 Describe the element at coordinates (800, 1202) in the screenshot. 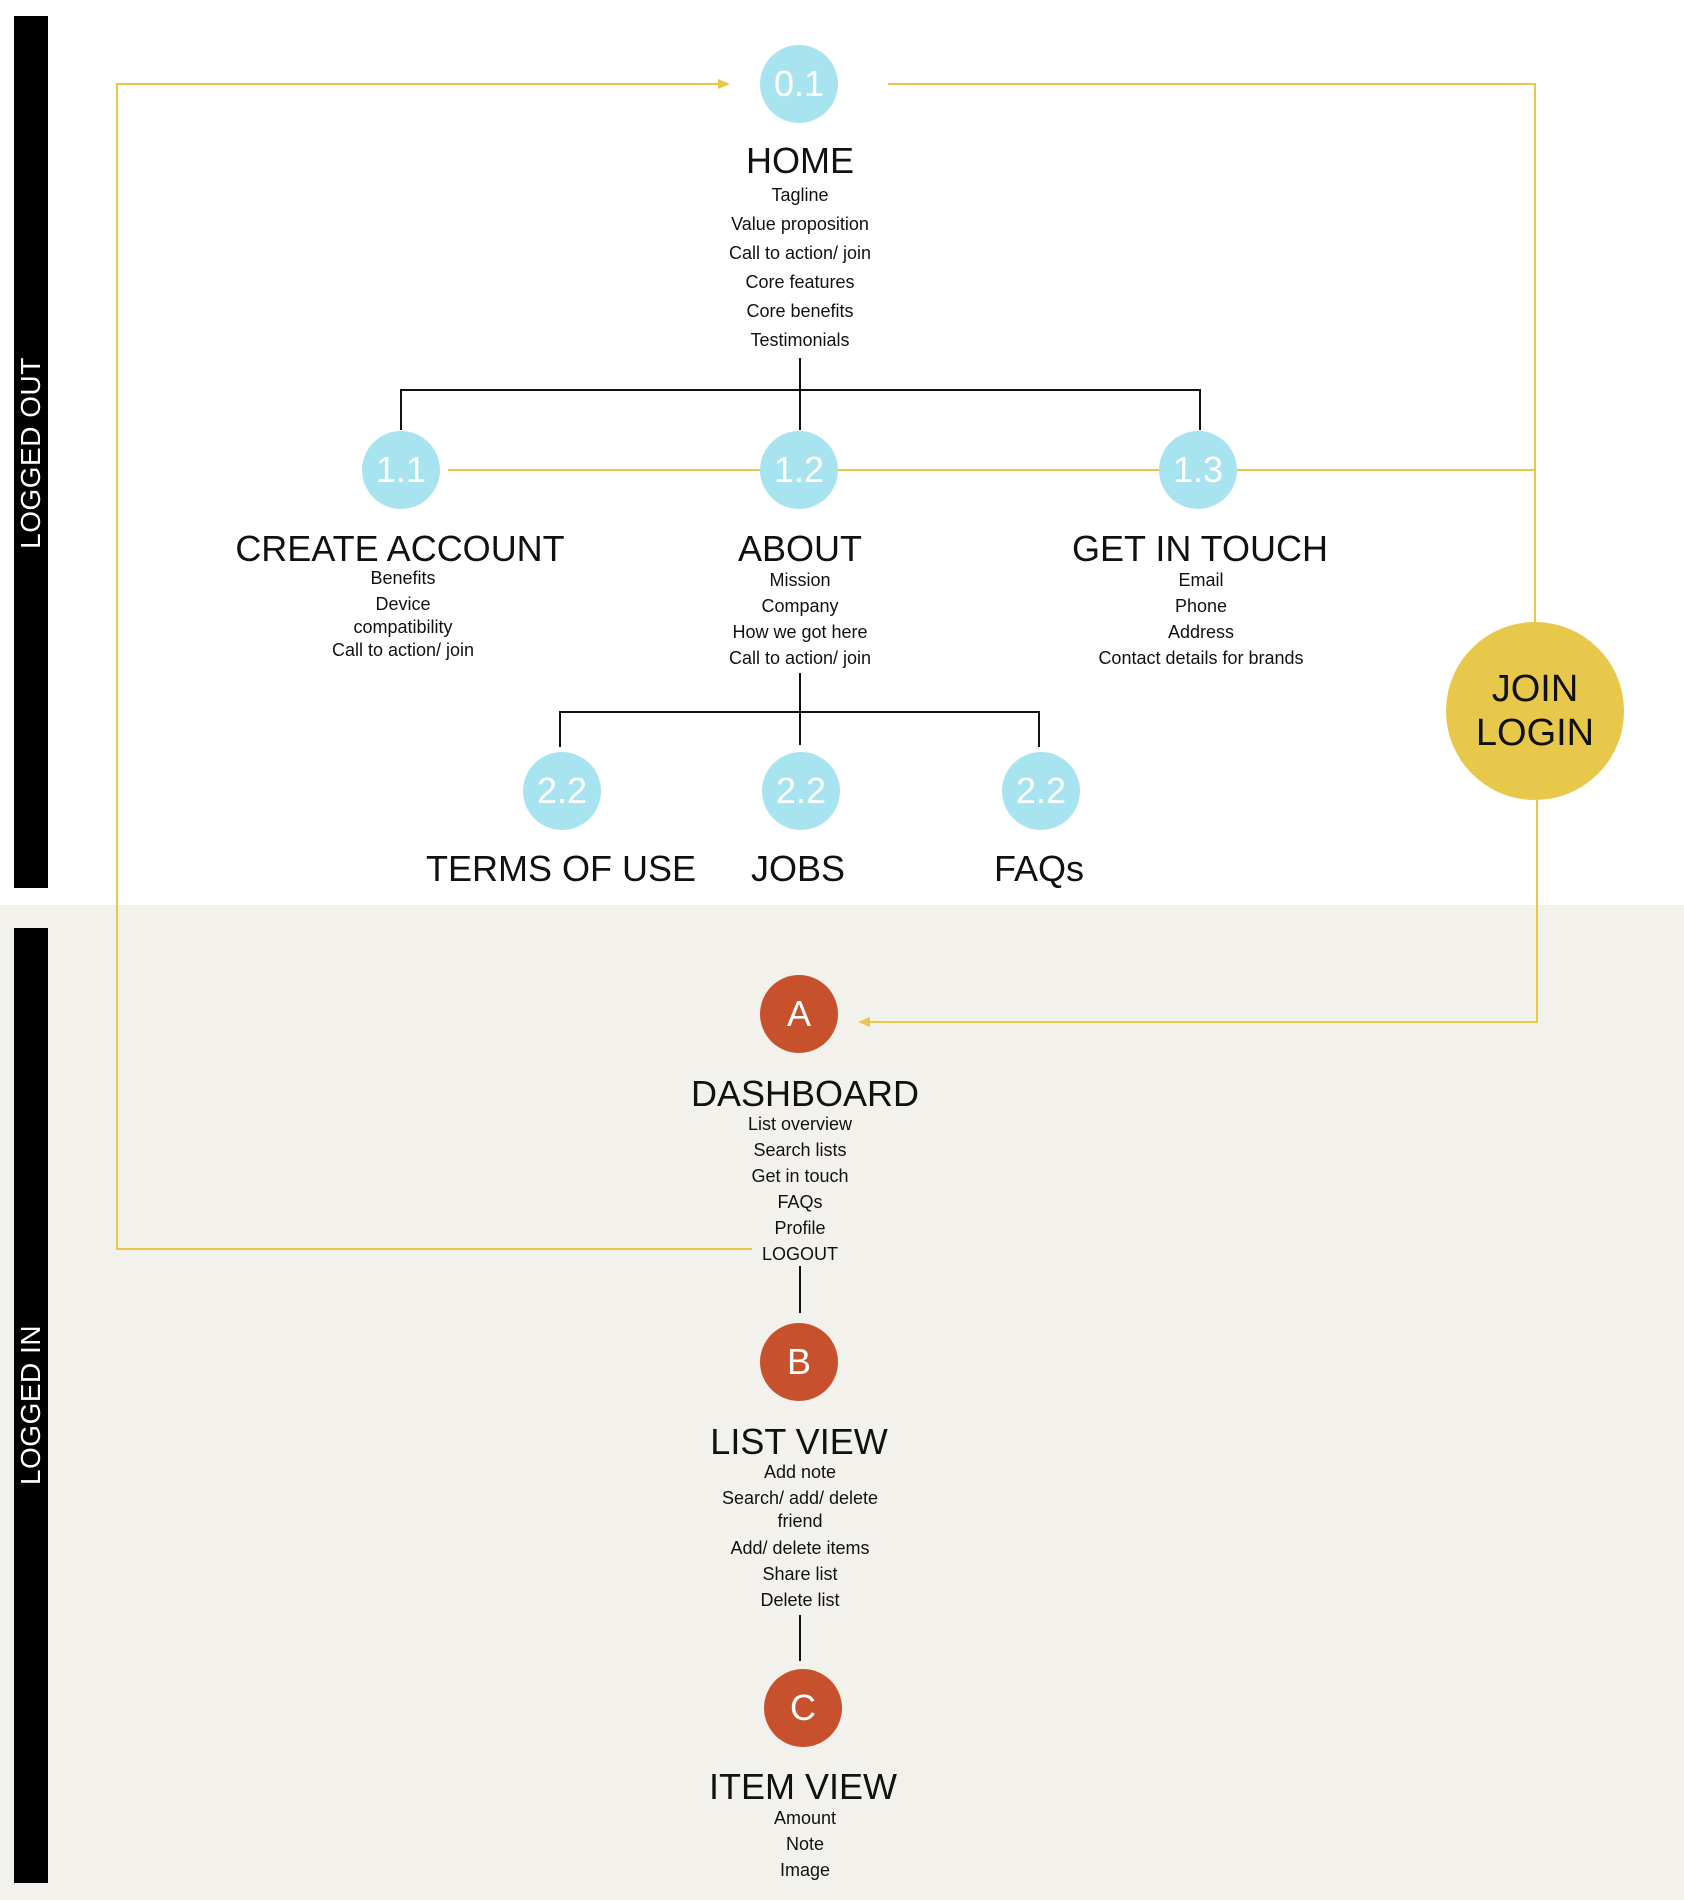

I see `list-item: FAQs` at that location.